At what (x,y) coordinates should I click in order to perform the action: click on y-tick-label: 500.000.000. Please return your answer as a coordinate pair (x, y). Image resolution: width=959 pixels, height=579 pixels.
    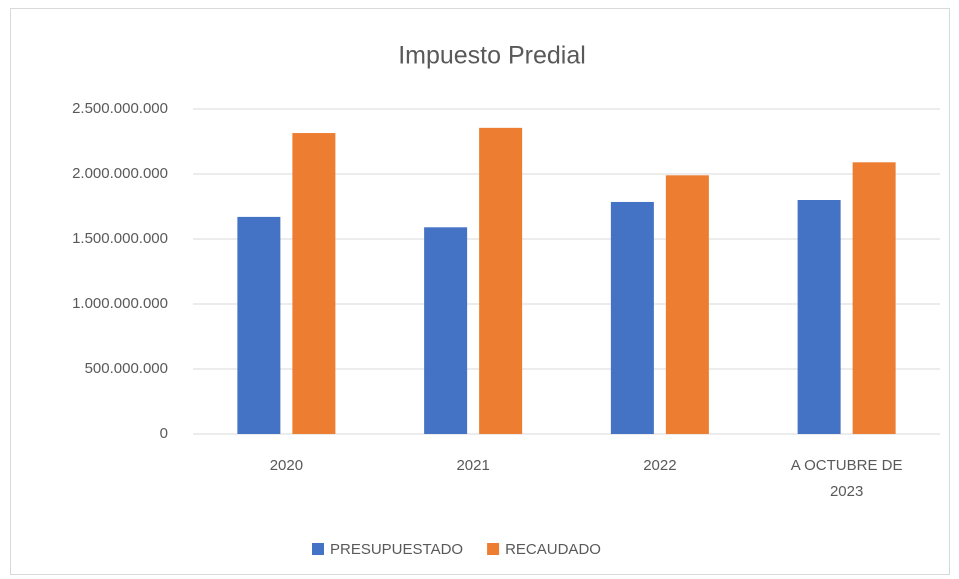
    Looking at the image, I should click on (126, 368).